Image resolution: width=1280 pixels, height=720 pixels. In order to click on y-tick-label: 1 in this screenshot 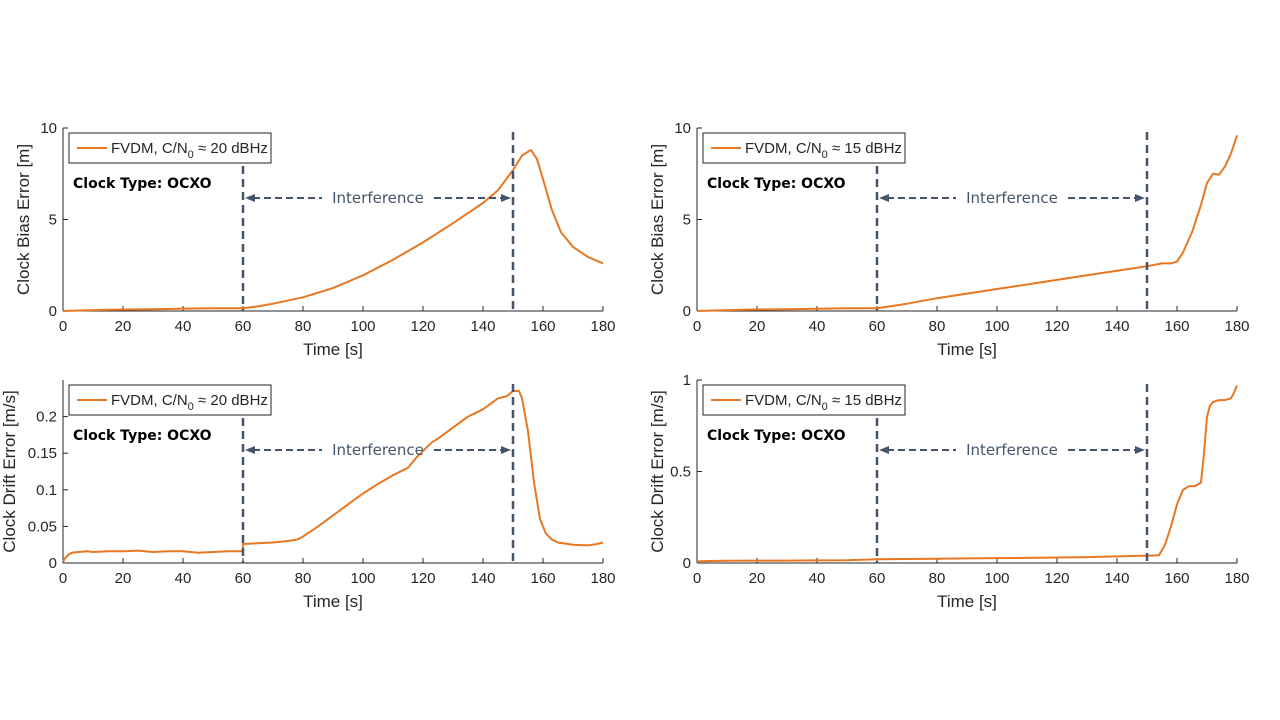, I will do `click(687, 380)`.